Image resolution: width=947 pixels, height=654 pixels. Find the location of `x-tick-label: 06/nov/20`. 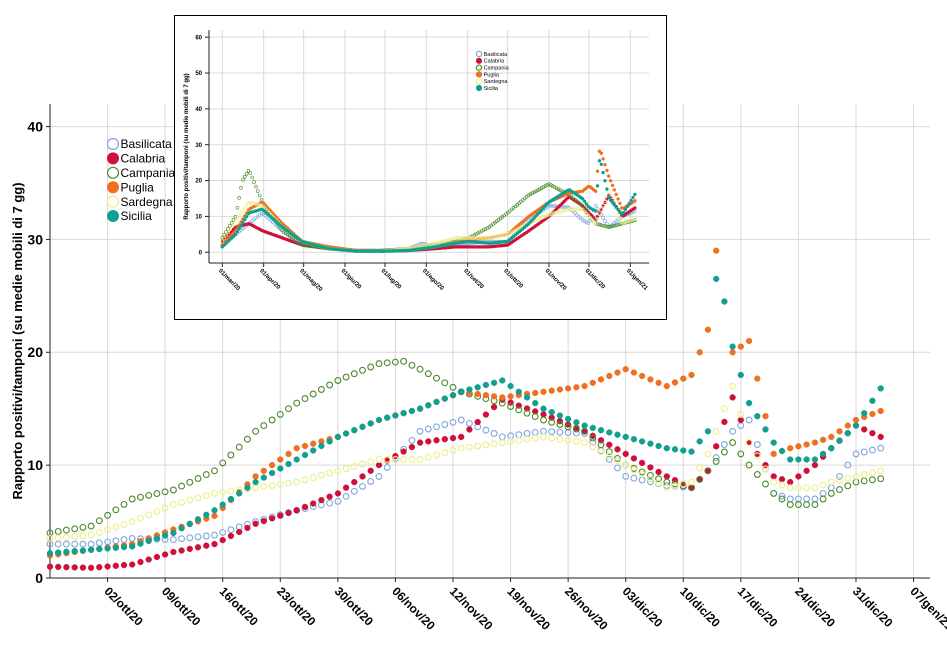

x-tick-label: 06/nov/20 is located at coordinates (413, 608).